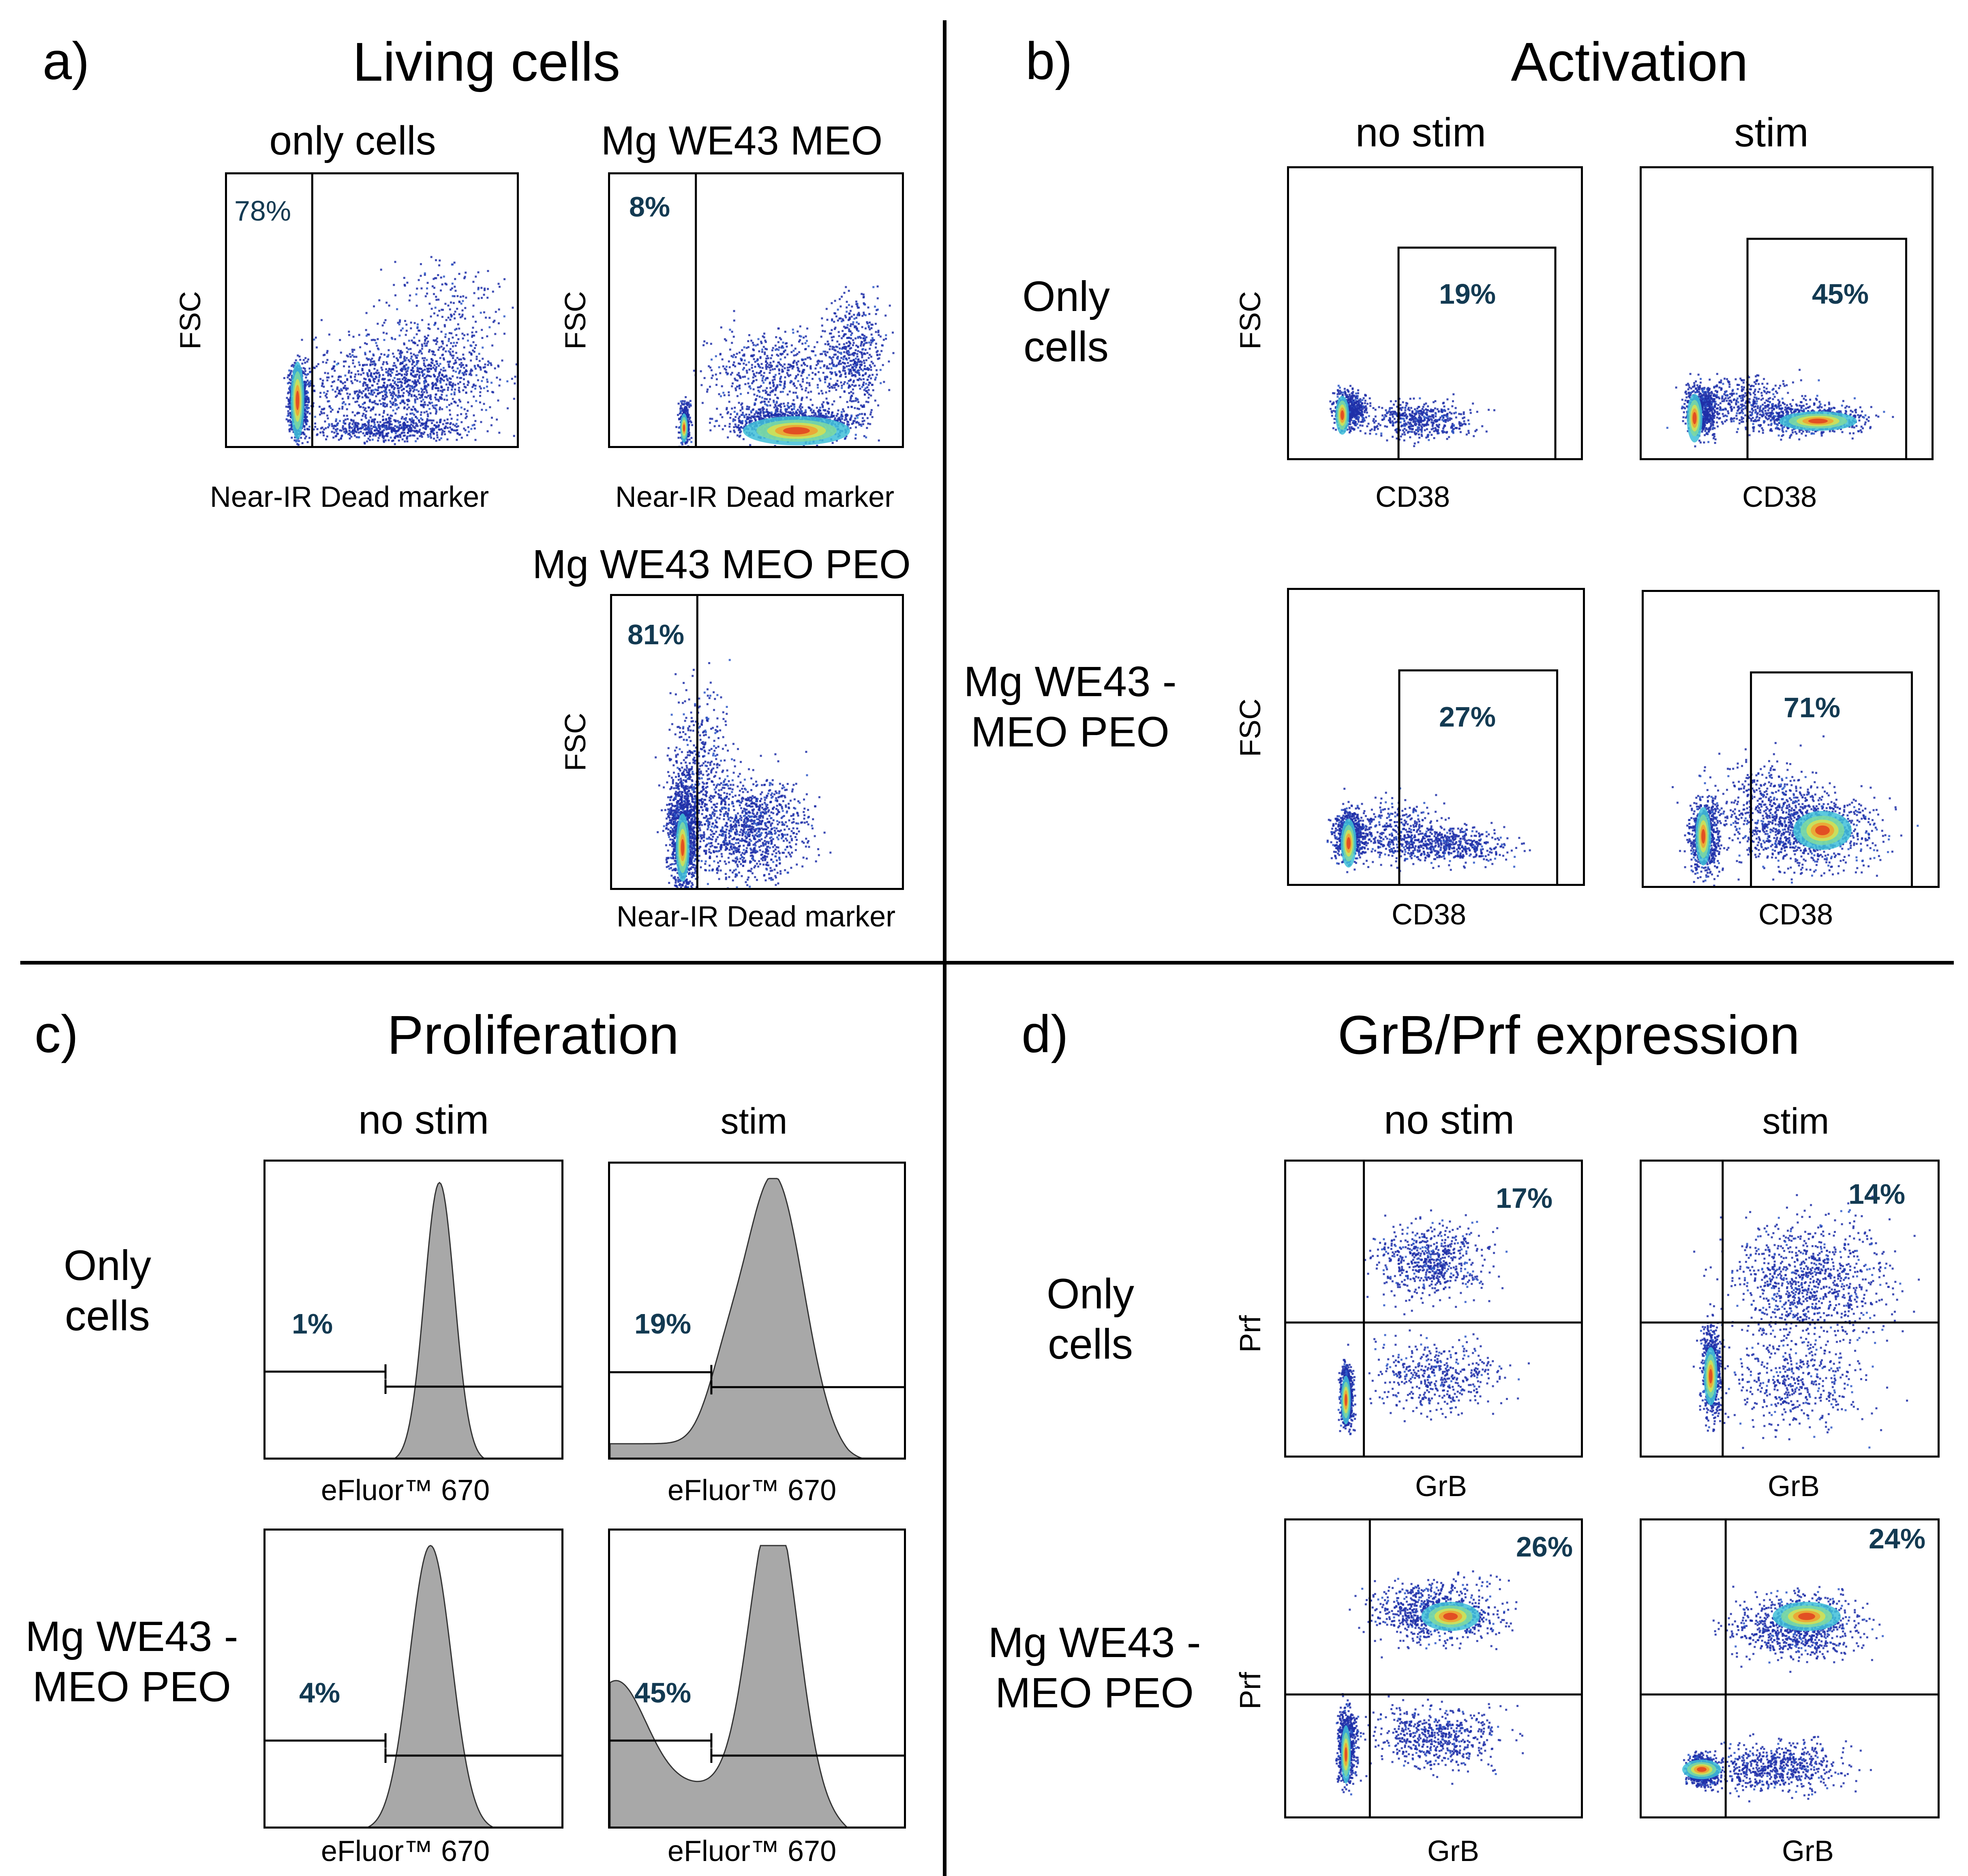 The width and height of the screenshot is (1968, 1876). Describe the element at coordinates (352, 141) in the screenshot. I see `panel-a-plot1-title: only cells` at that location.